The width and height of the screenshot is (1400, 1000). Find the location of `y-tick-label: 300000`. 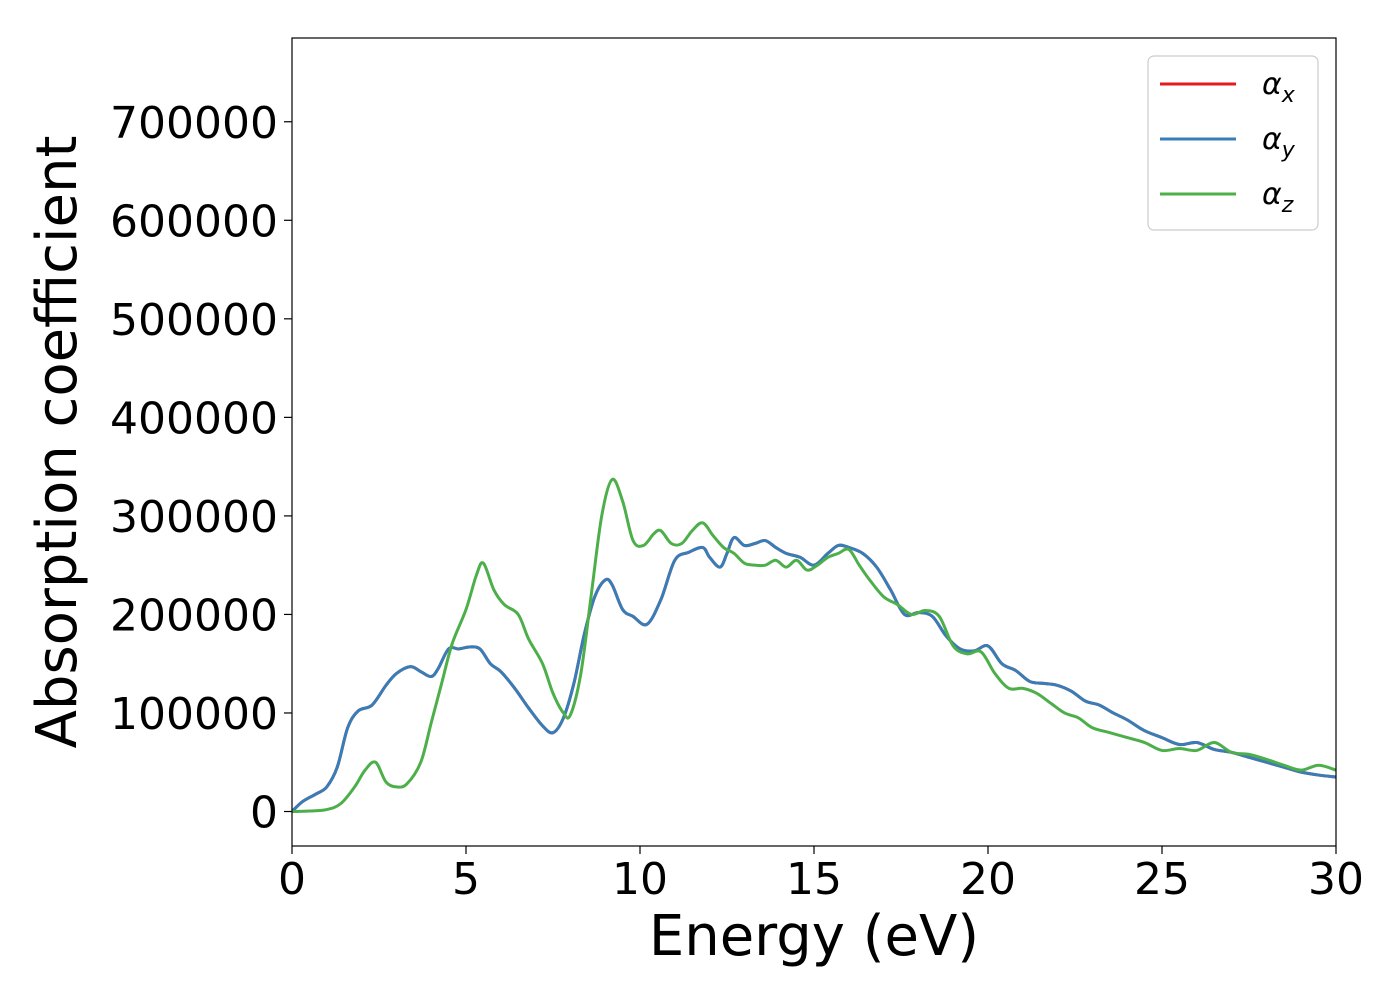

y-tick-label: 300000 is located at coordinates (194, 517).